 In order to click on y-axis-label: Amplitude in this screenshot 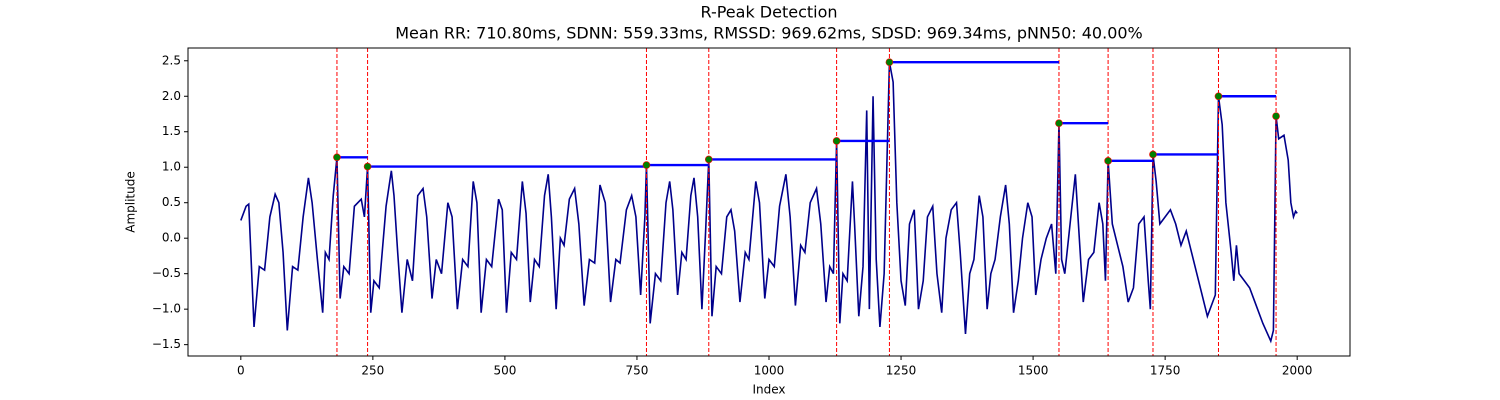, I will do `click(131, 202)`.